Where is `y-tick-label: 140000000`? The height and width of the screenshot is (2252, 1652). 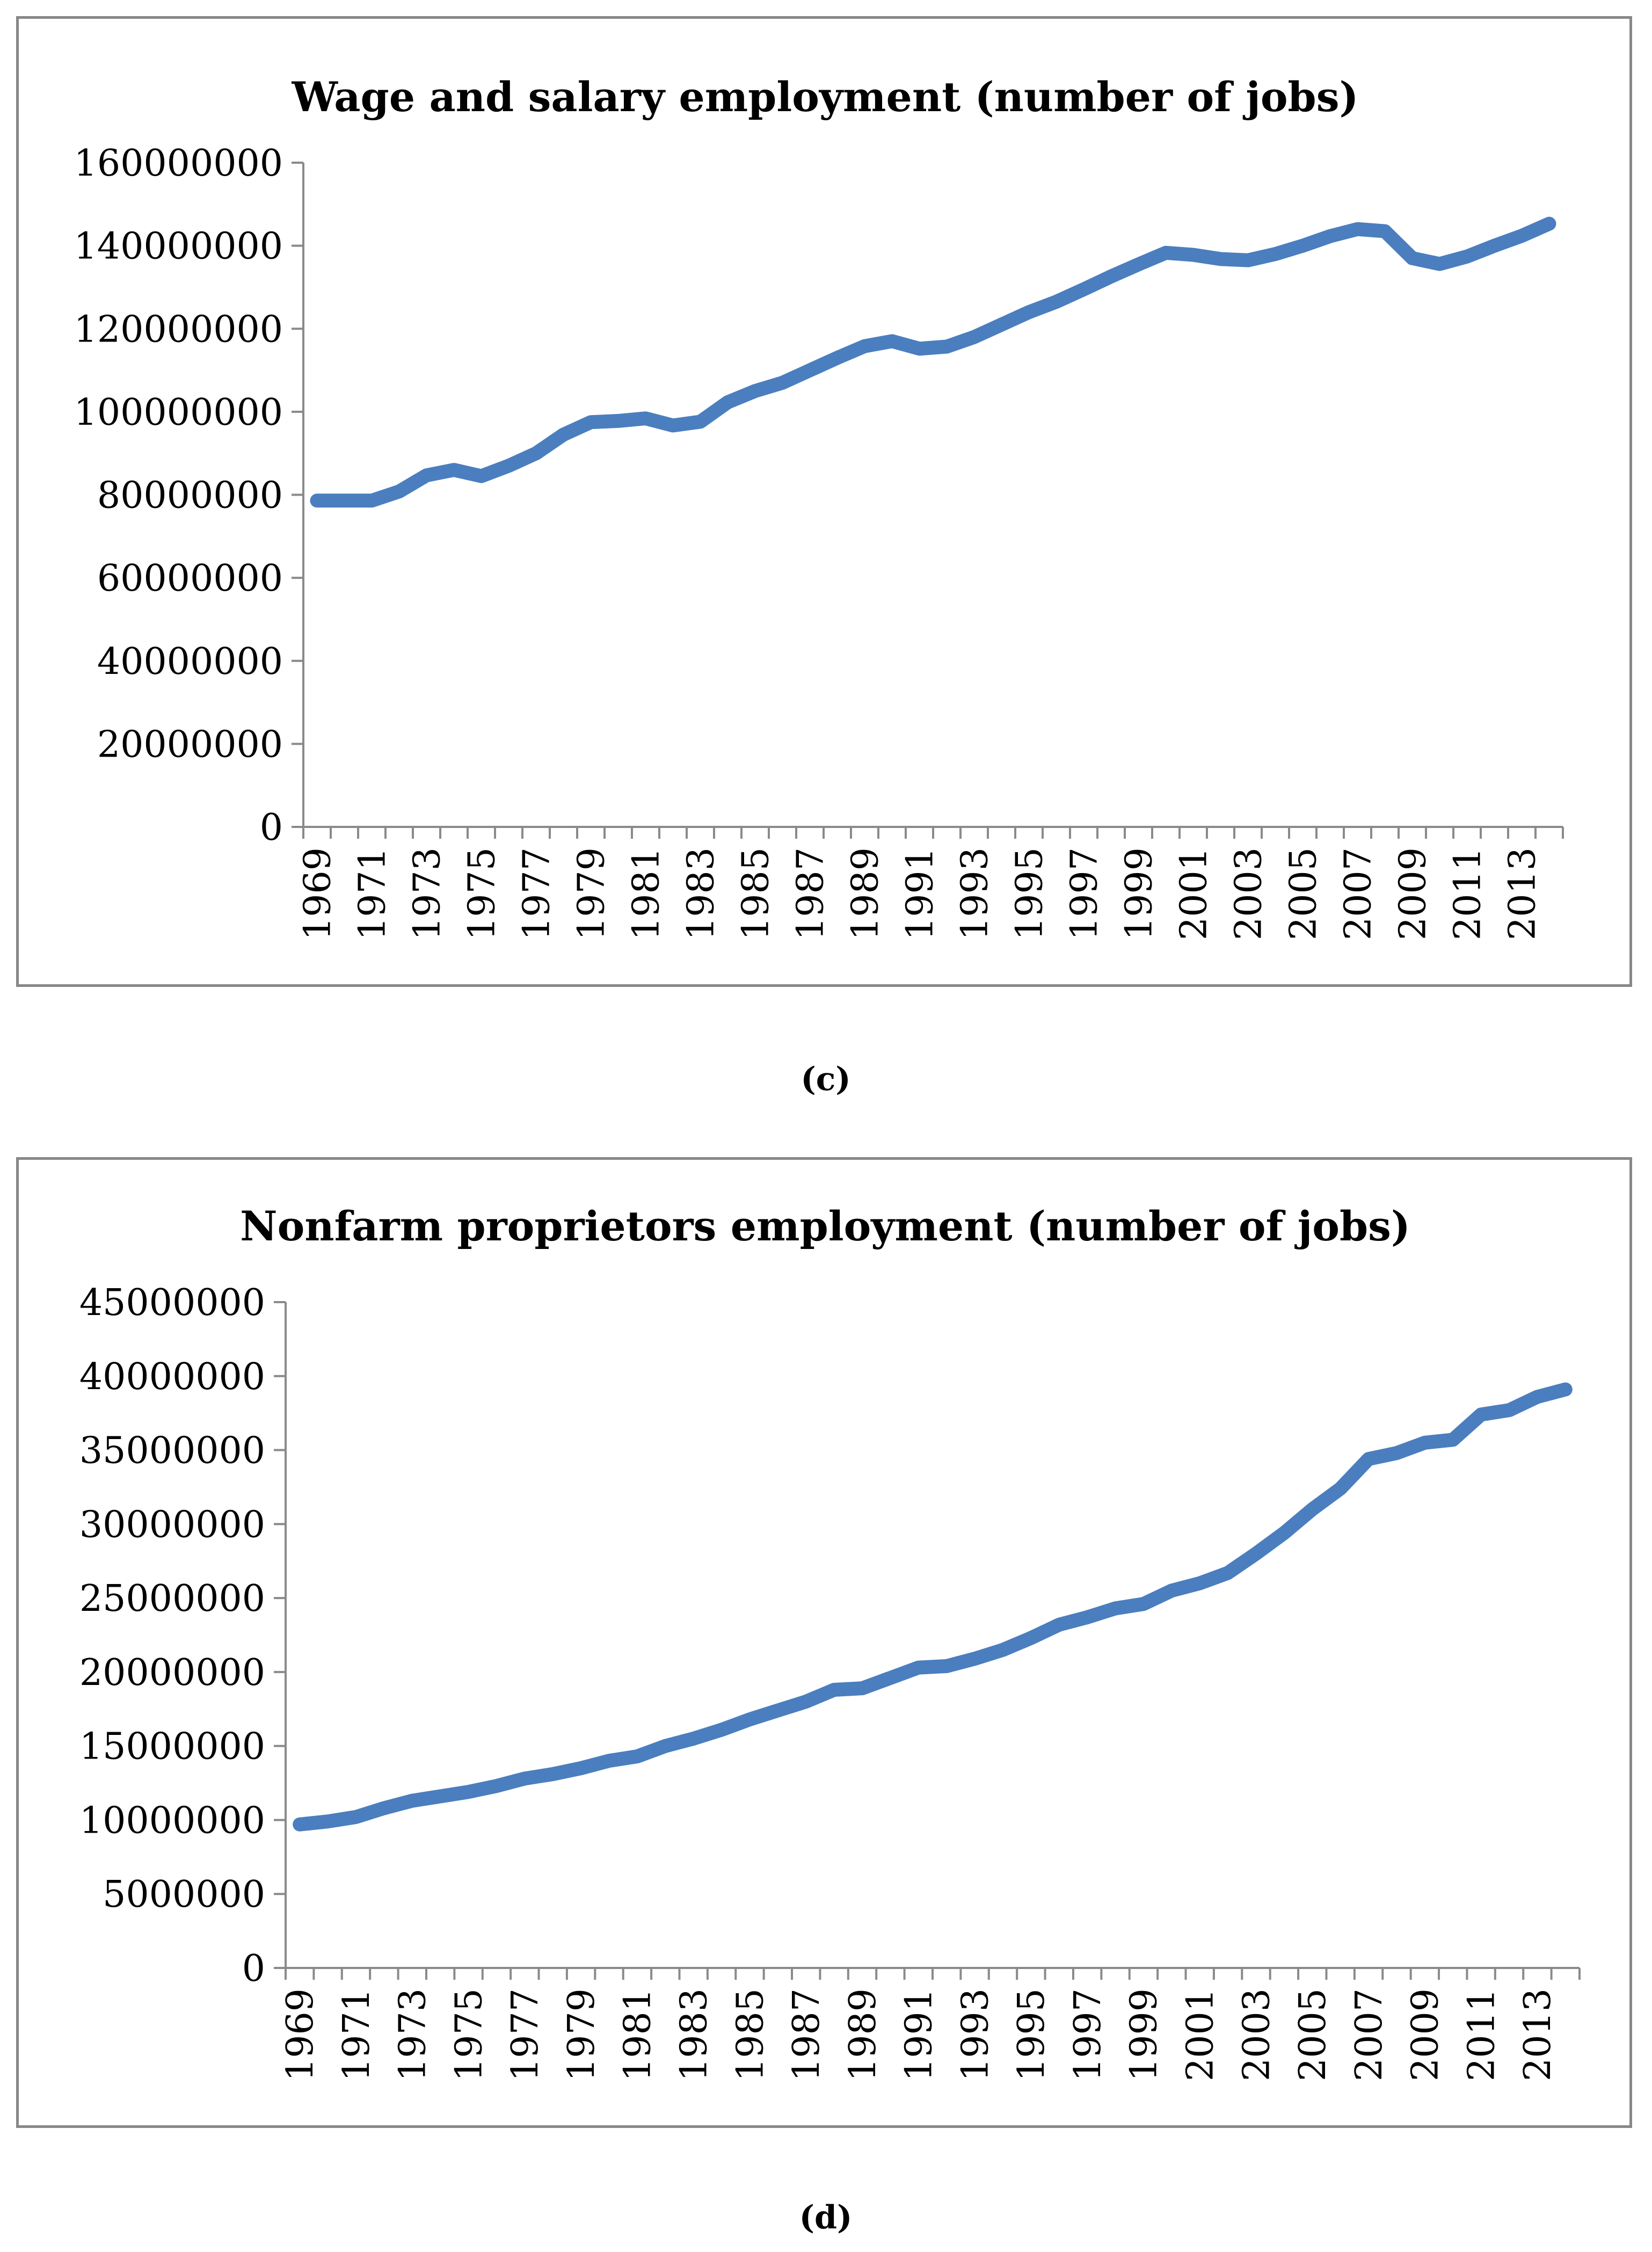 y-tick-label: 140000000 is located at coordinates (178, 247).